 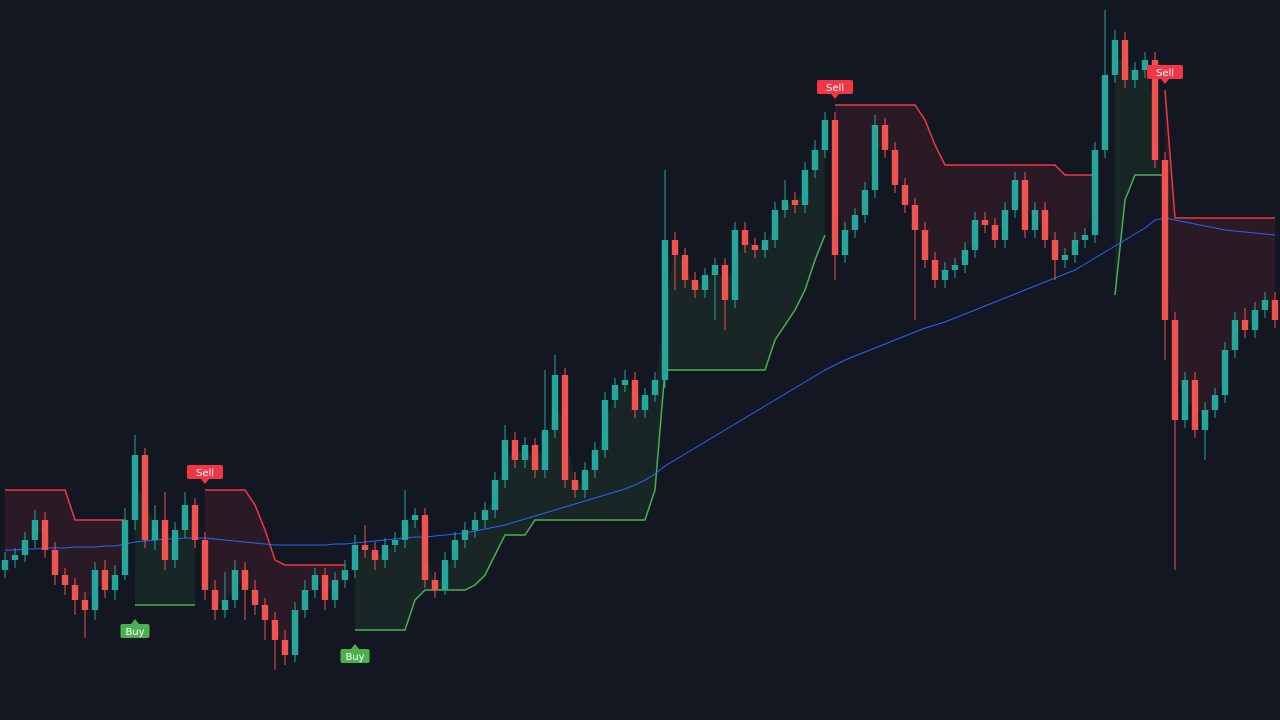 I want to click on trend-fill, so click(x=275, y=569).